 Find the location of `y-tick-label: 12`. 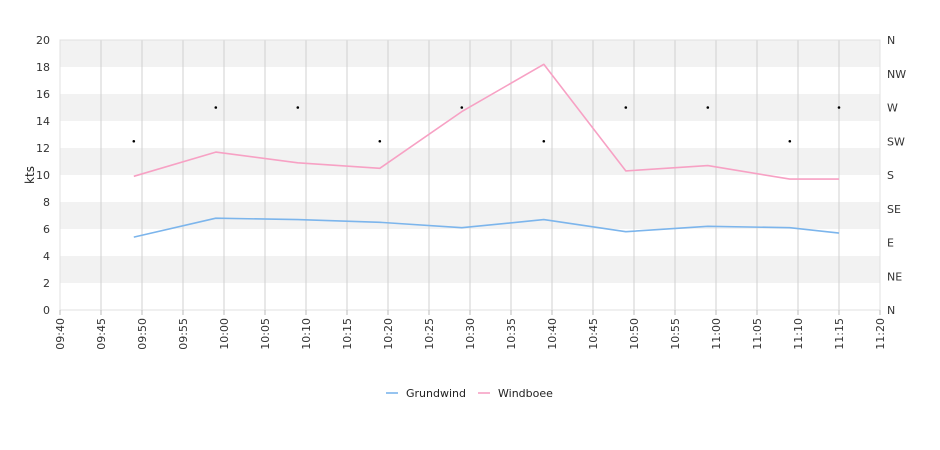

y-tick-label: 12 is located at coordinates (43, 148).